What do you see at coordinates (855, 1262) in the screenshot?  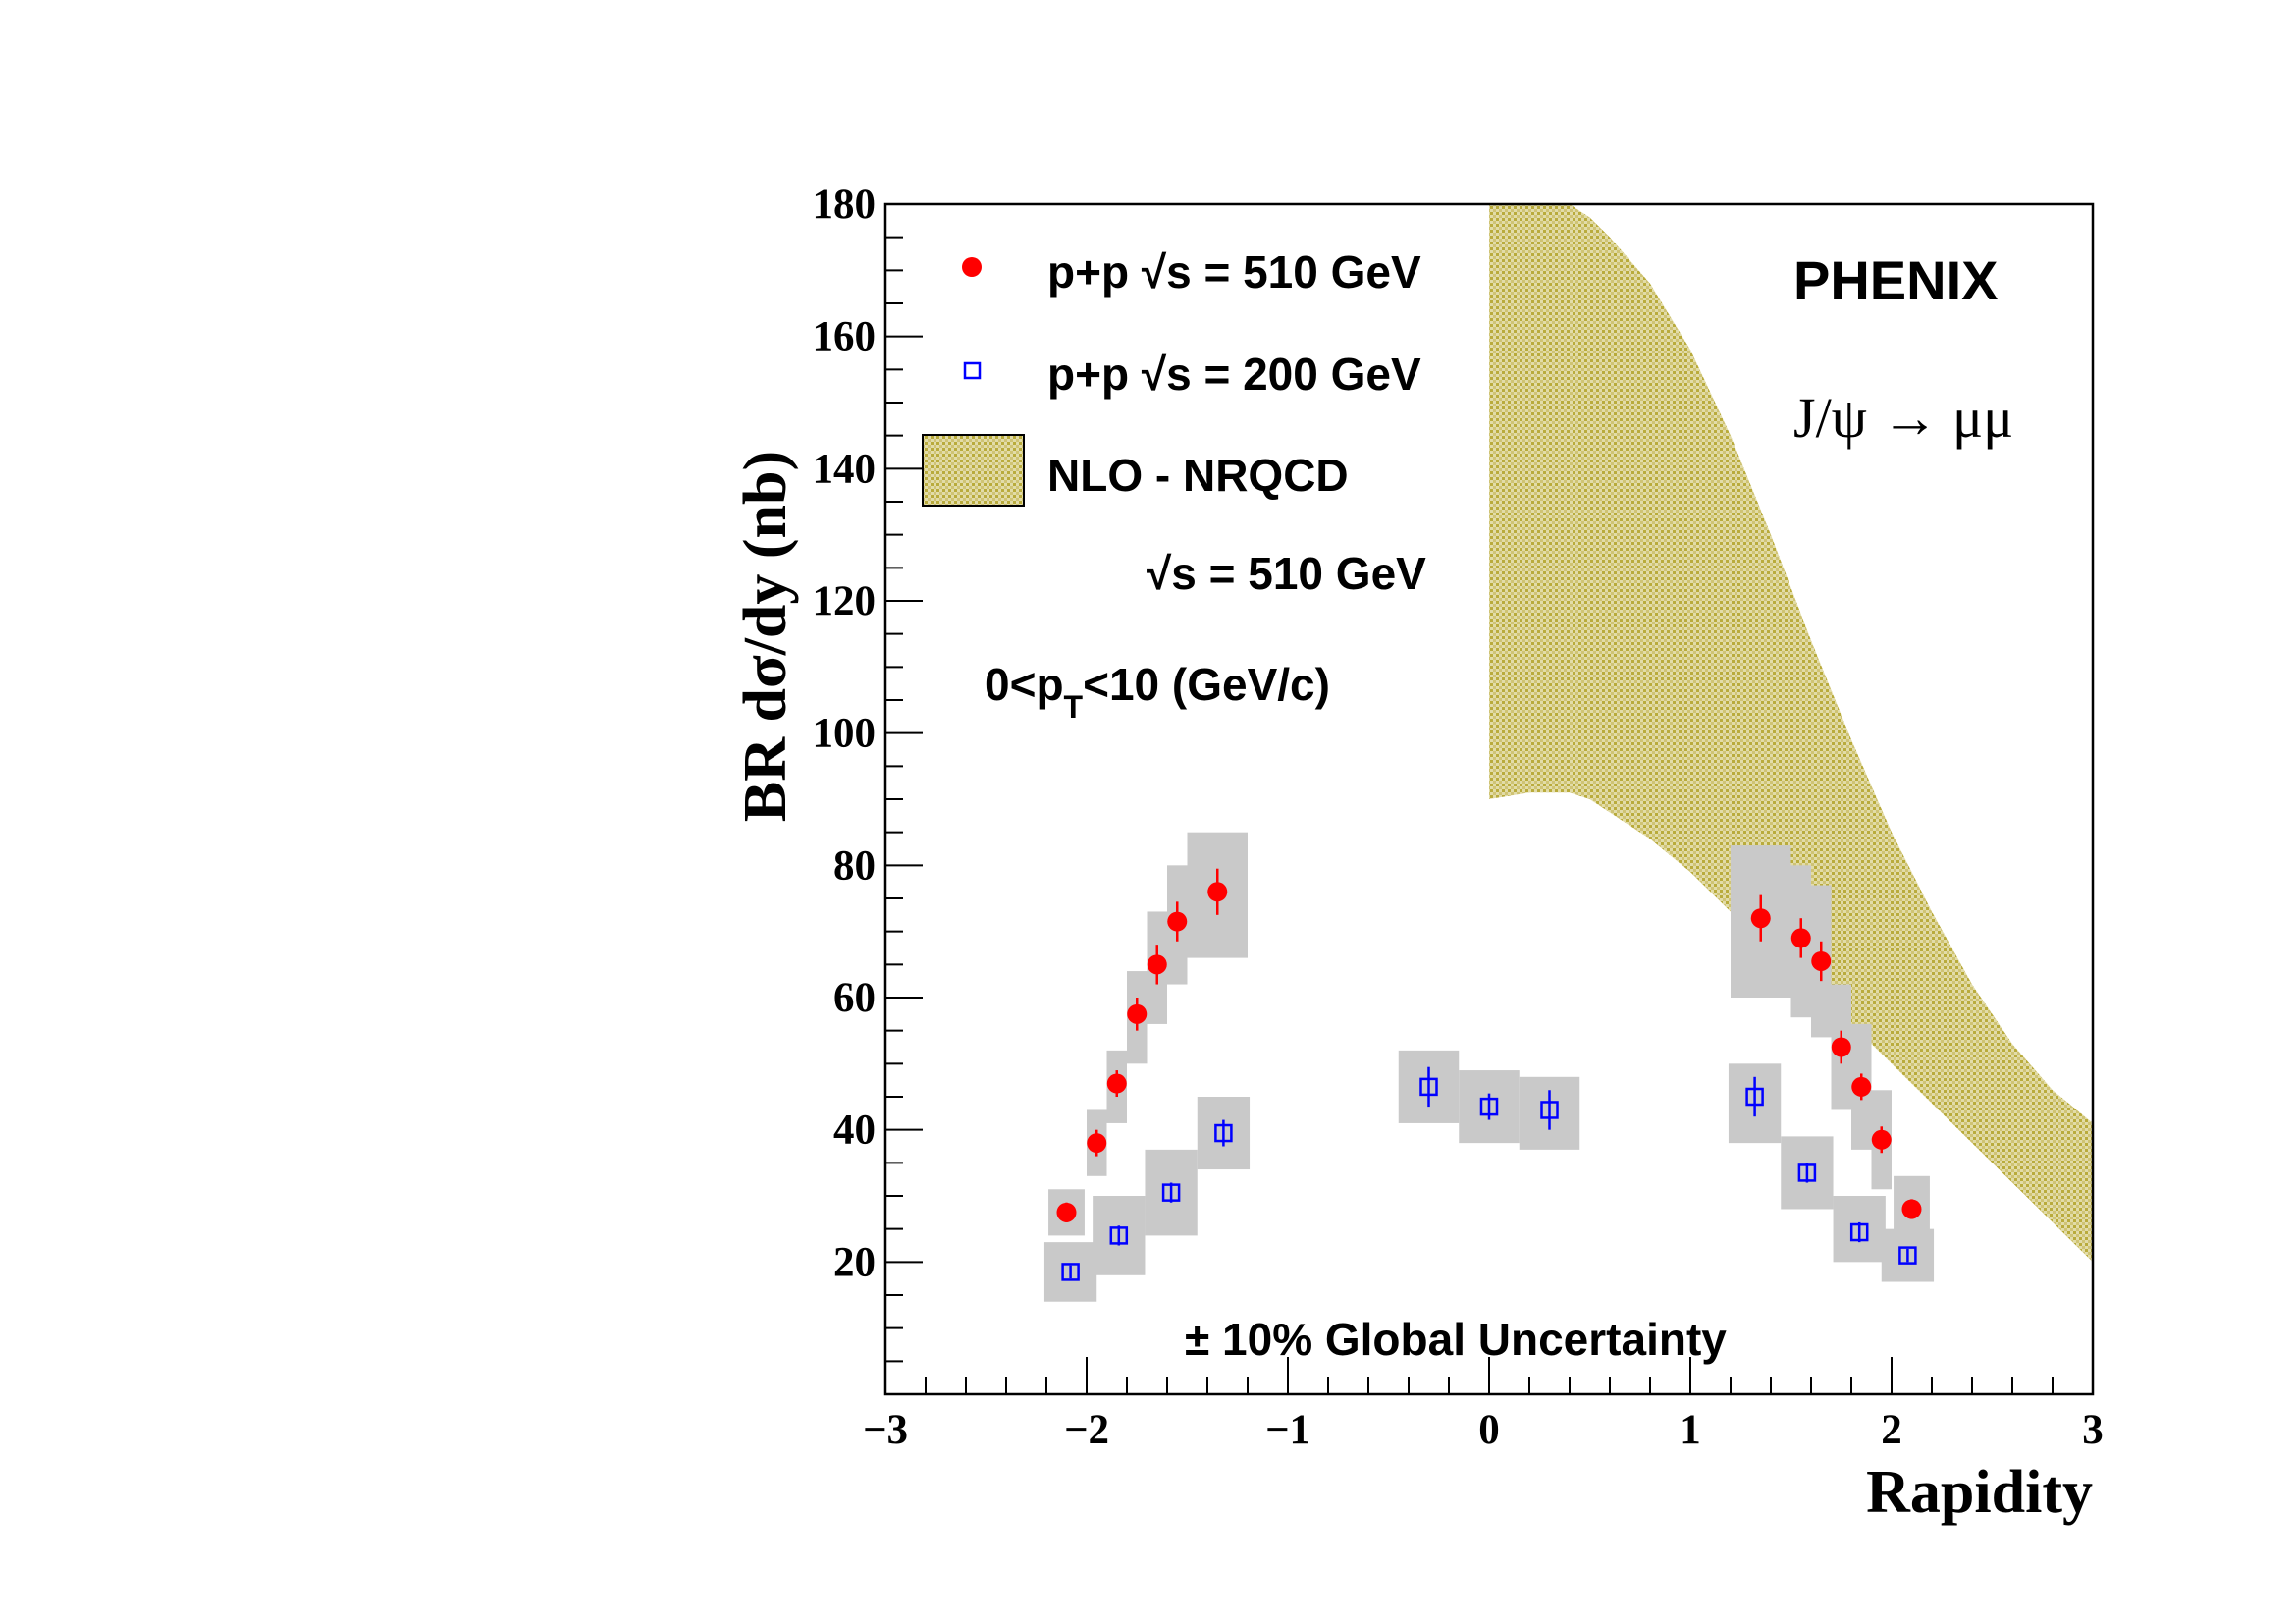 I see `y-tick-label: 20` at bounding box center [855, 1262].